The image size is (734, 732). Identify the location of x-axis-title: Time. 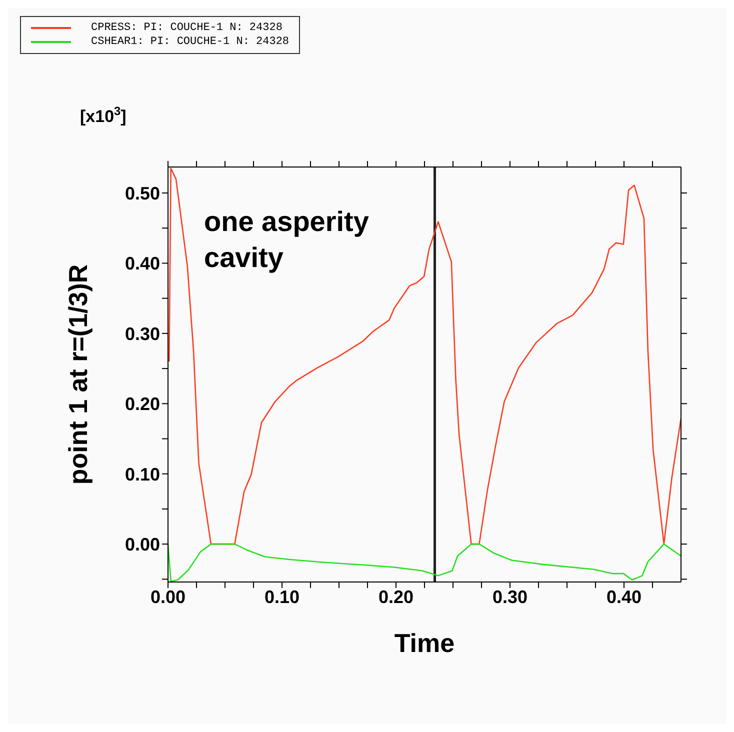
(424, 643).